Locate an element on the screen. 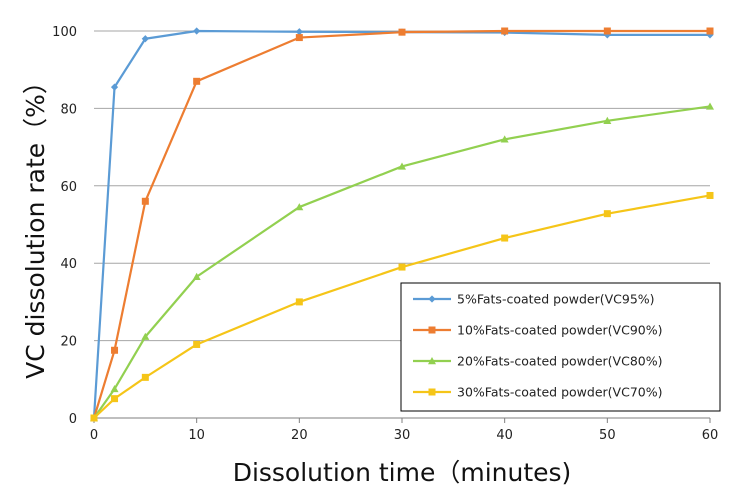 This screenshot has width=750, height=496. y-tick-label: 0 is located at coordinates (73, 419).